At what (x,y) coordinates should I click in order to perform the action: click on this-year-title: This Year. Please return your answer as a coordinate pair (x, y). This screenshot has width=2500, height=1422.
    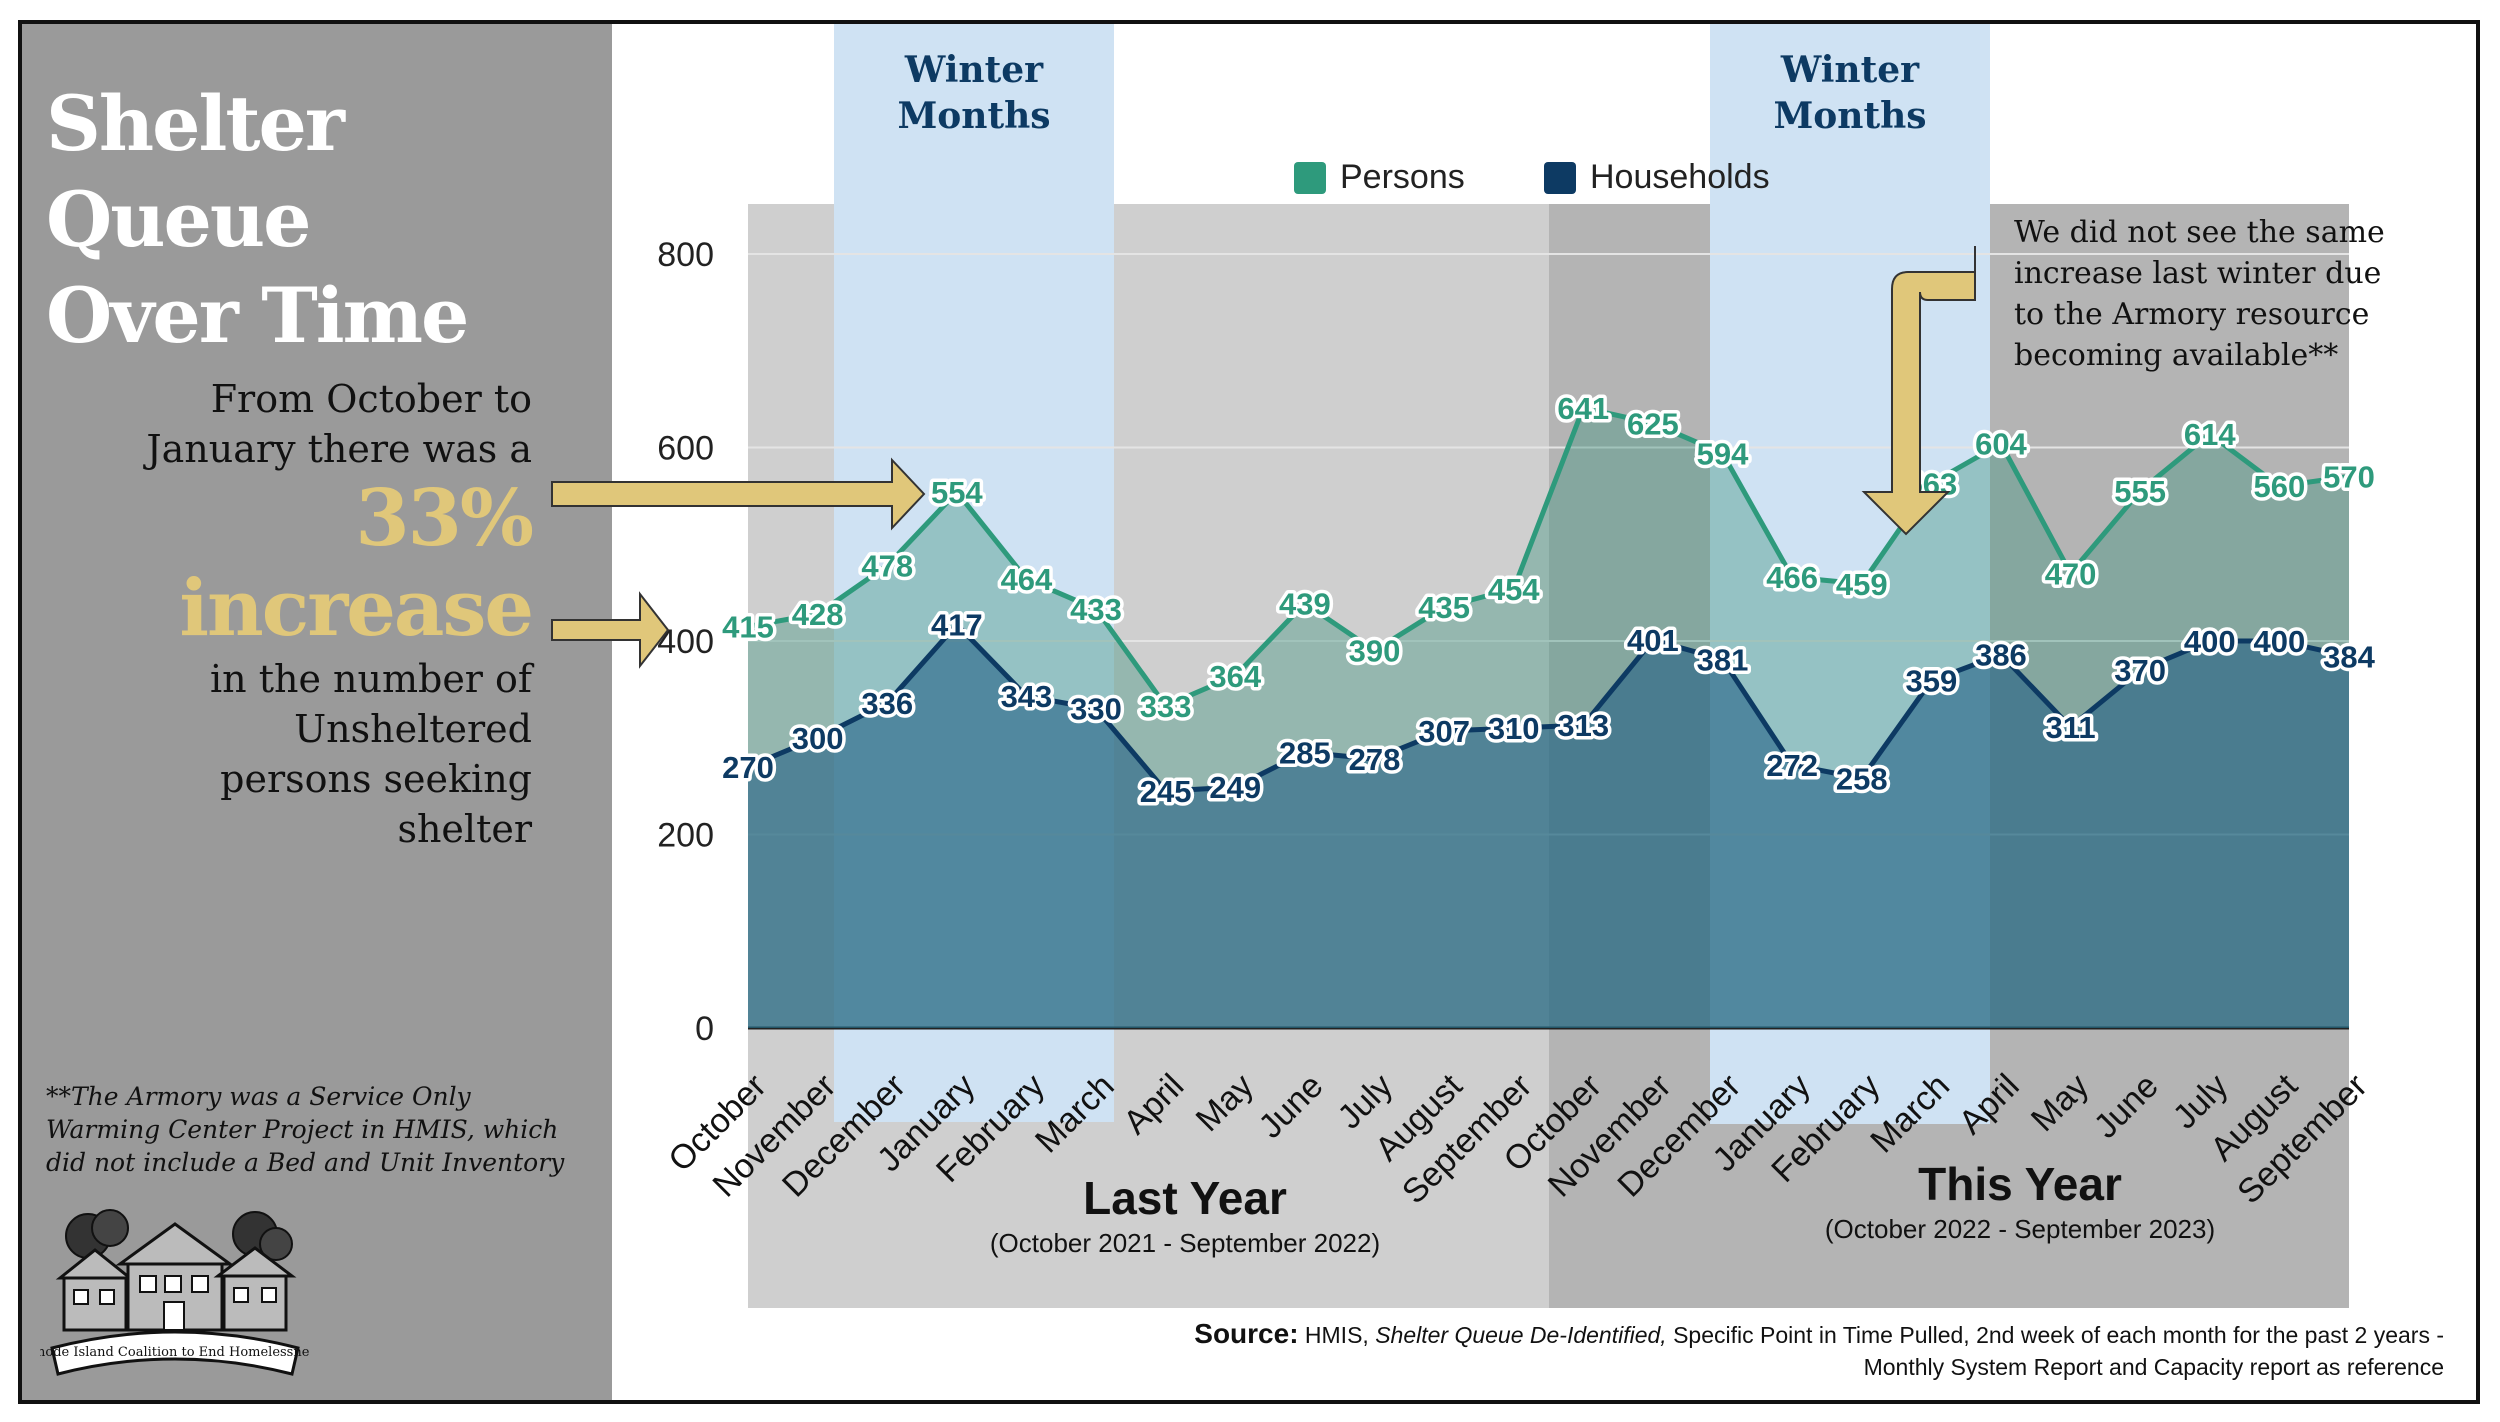
    Looking at the image, I should click on (2020, 1184).